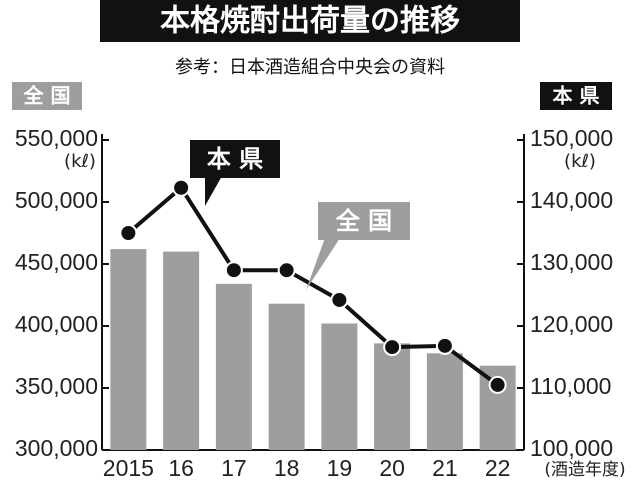  I want to click on y-tick-label: 500,000, so click(56, 200).